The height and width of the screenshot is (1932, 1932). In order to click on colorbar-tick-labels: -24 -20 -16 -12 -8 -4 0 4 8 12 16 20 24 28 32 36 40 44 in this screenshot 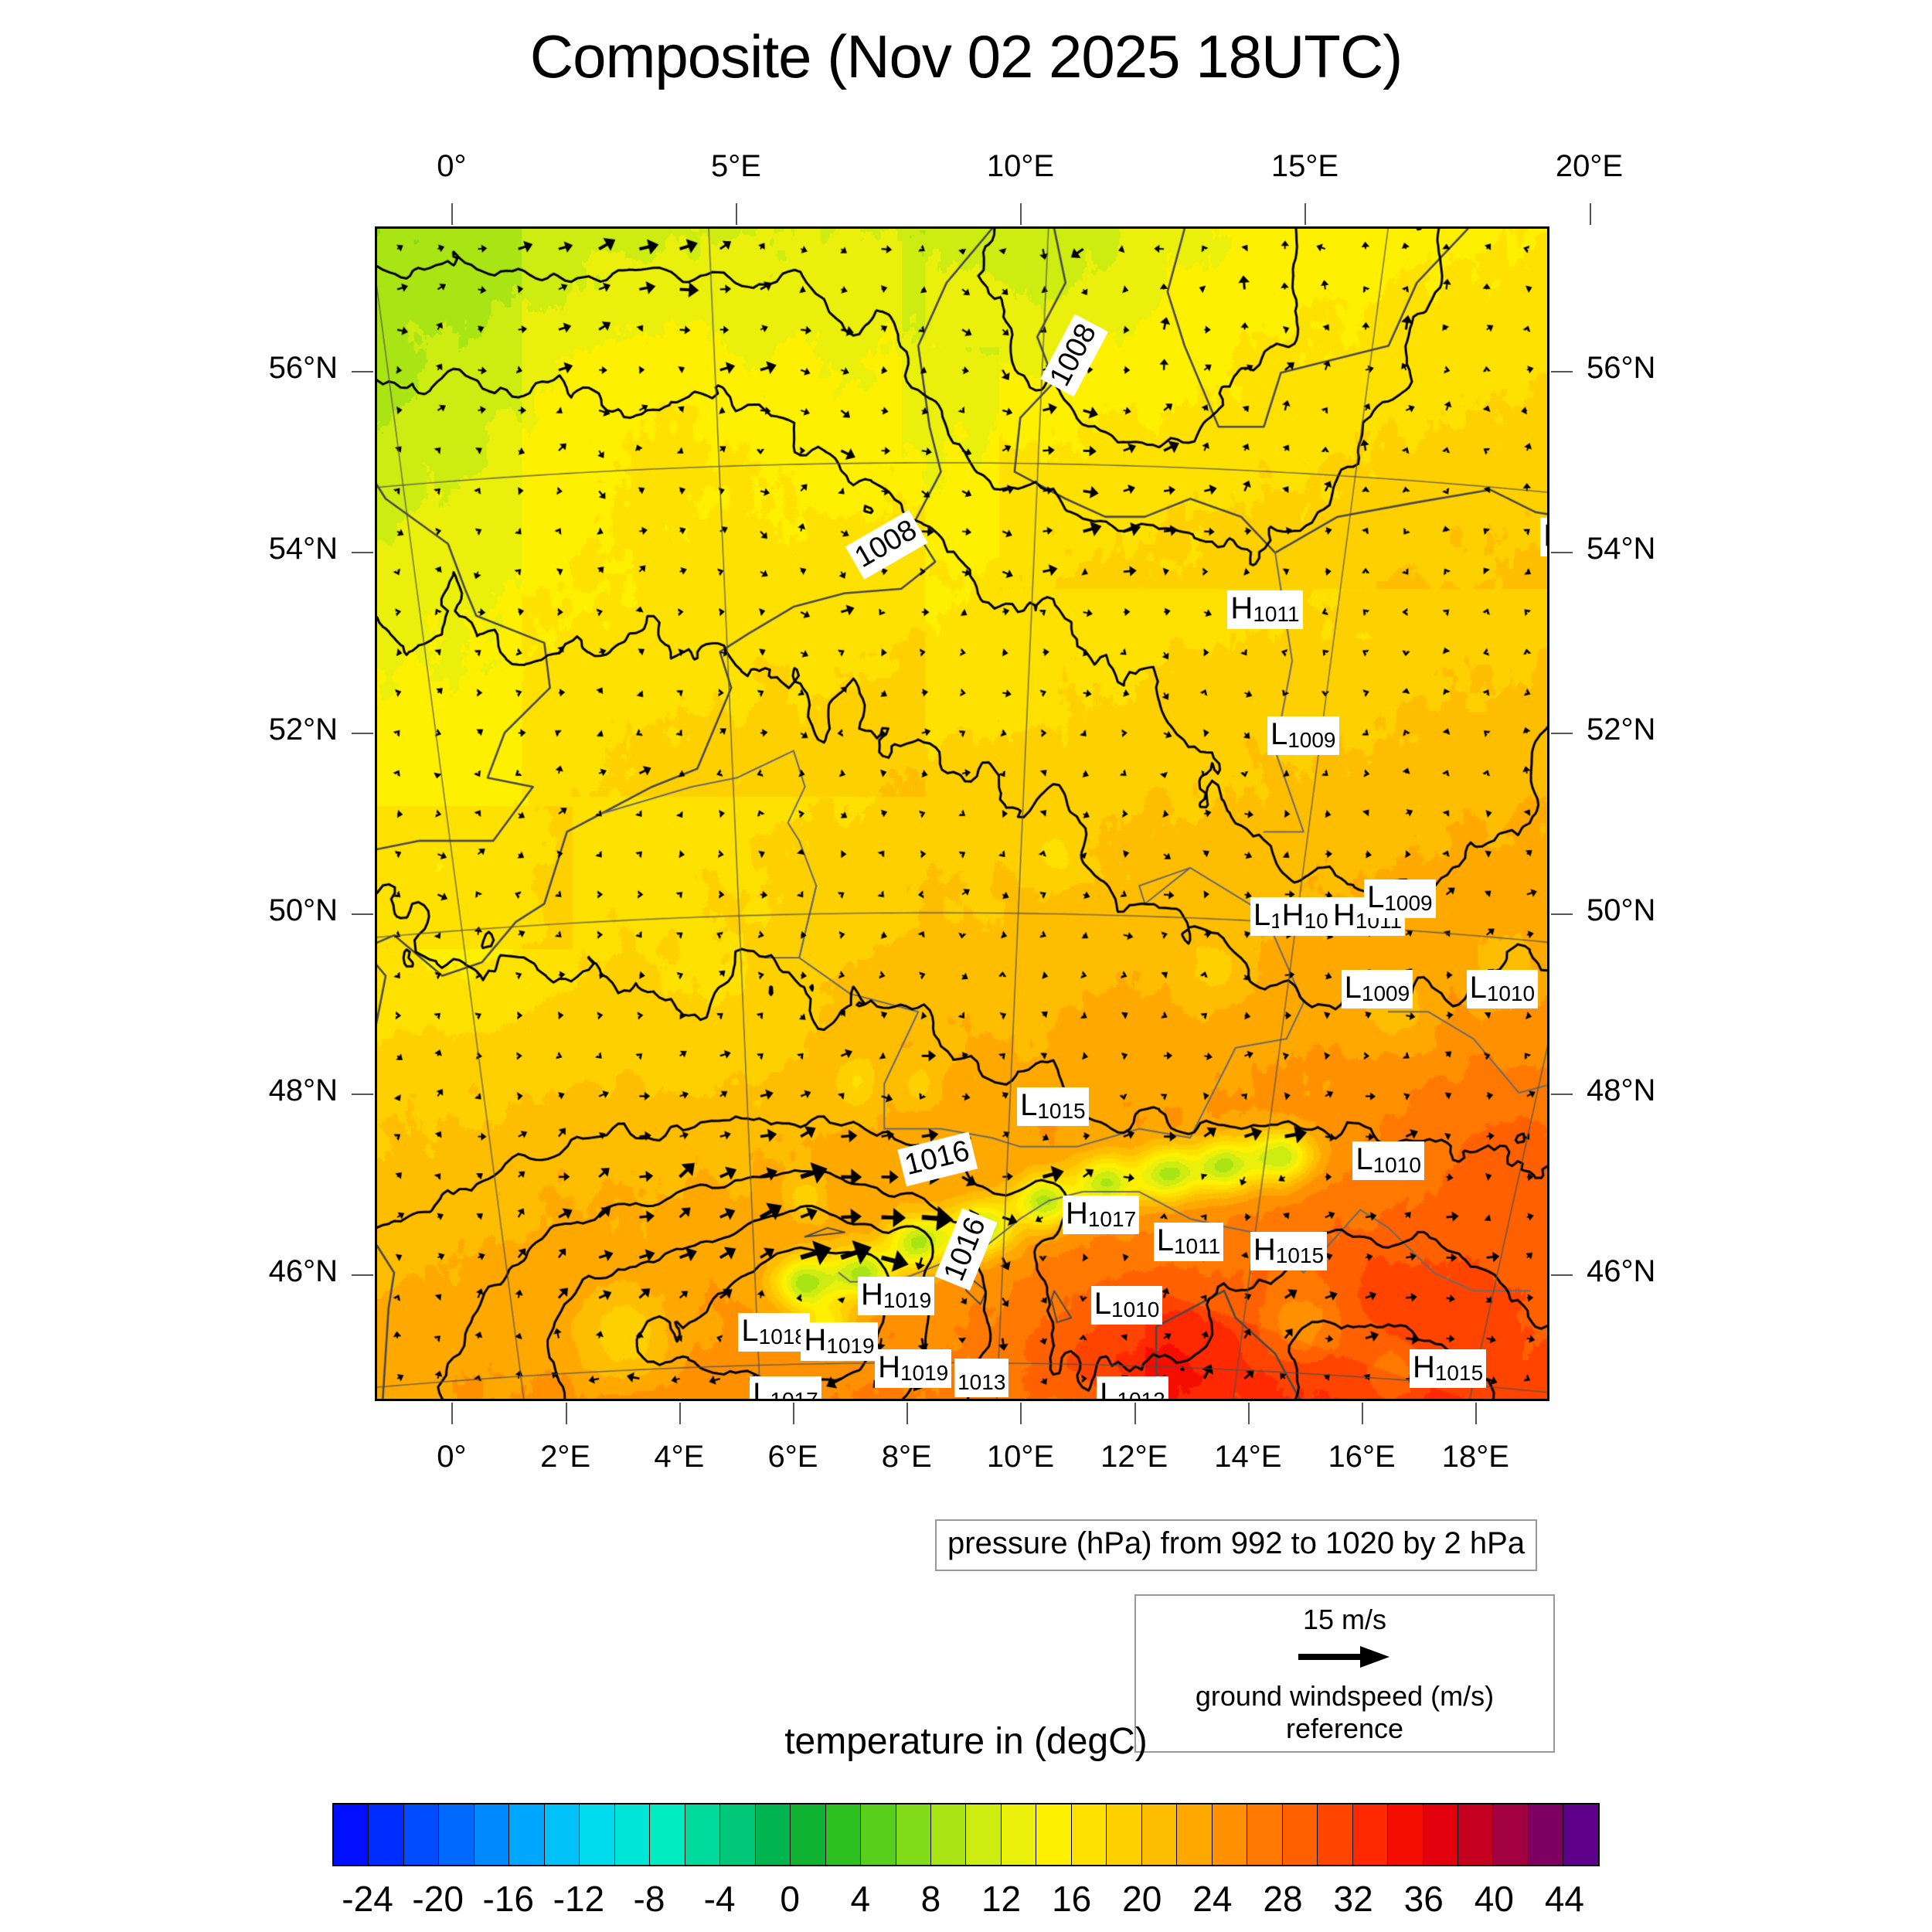, I will do `click(966, 1901)`.